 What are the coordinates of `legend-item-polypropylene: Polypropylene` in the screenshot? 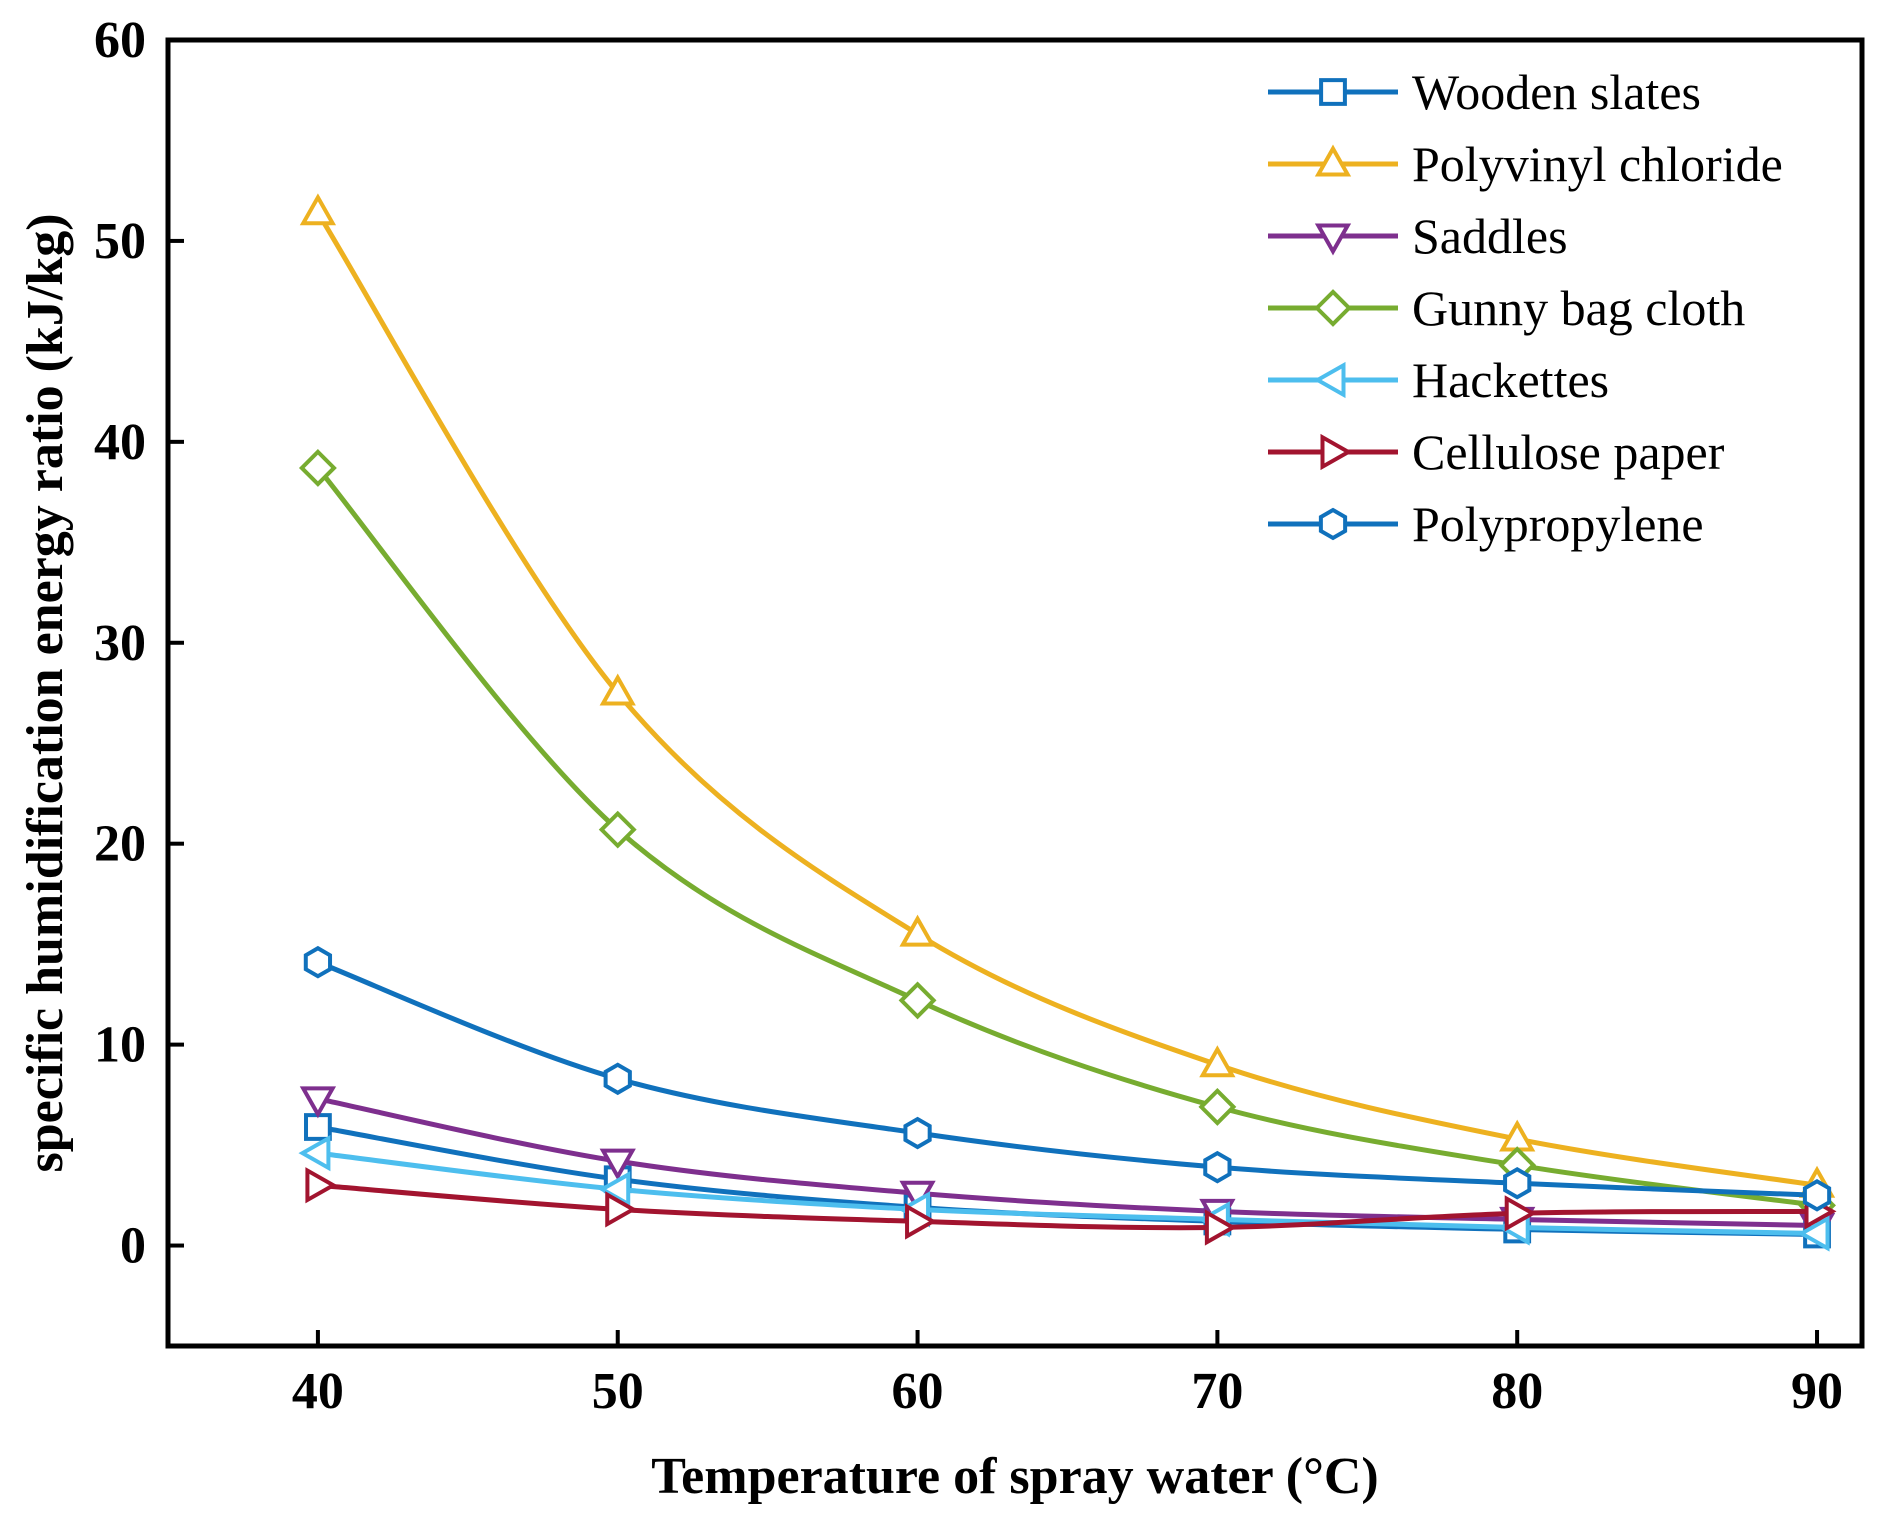 It's located at (1486, 524).